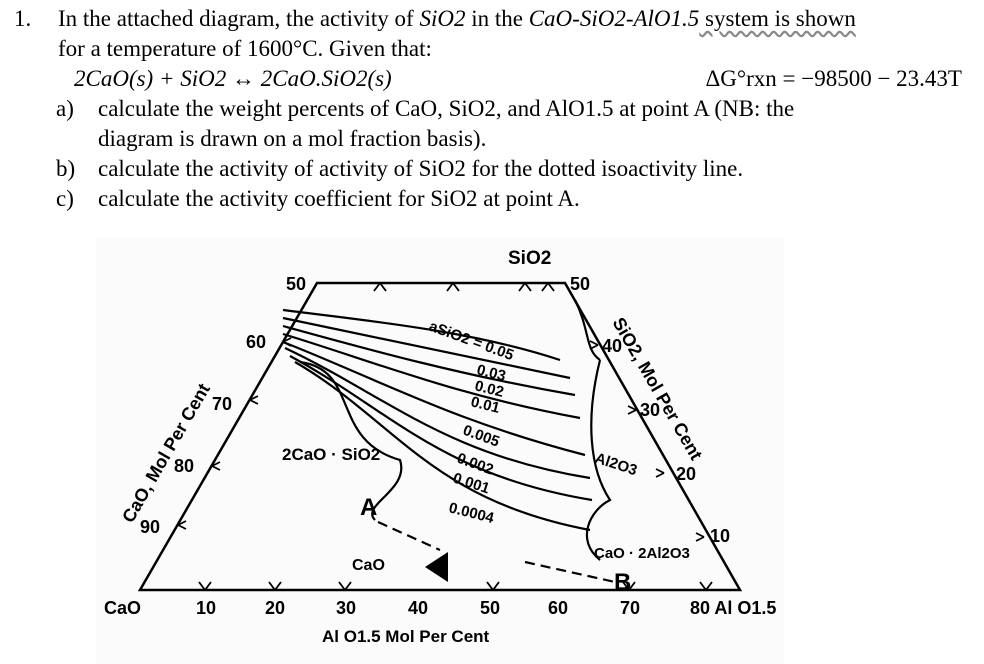 This screenshot has width=984, height=664. Describe the element at coordinates (418, 608) in the screenshot. I see `bottom-tick-label-40: 40` at that location.